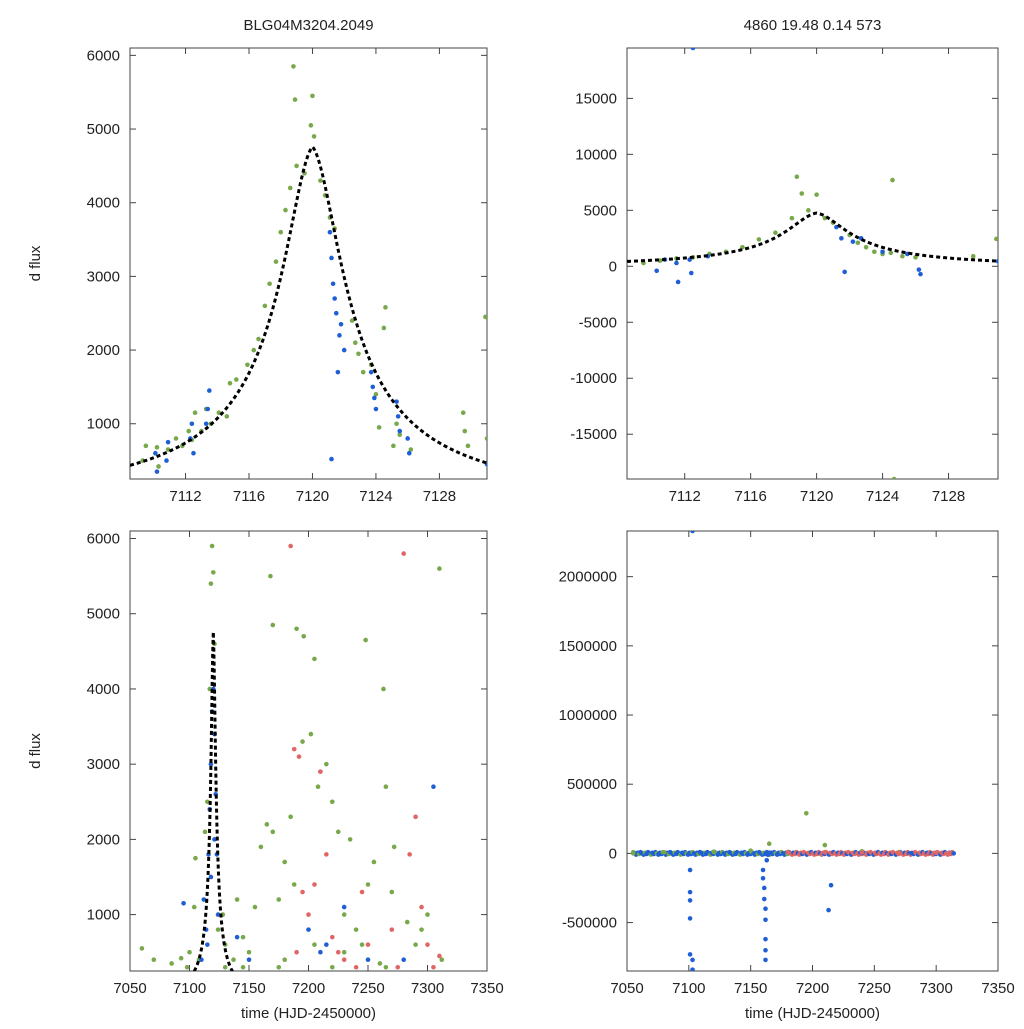  I want to click on y-tick-label: -500000, so click(589, 923).